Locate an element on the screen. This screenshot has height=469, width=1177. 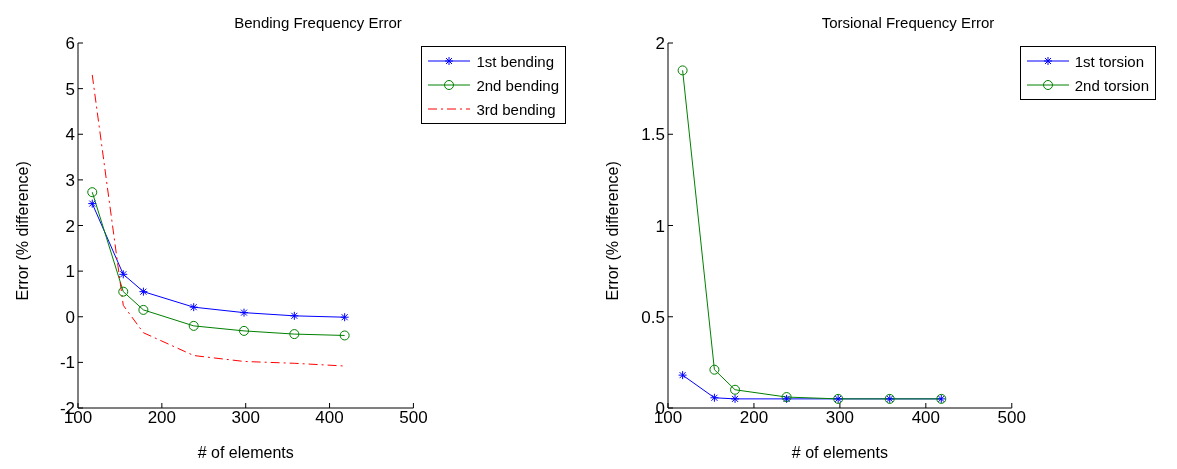
y-tick-label: 1.5 is located at coordinates (653, 135).